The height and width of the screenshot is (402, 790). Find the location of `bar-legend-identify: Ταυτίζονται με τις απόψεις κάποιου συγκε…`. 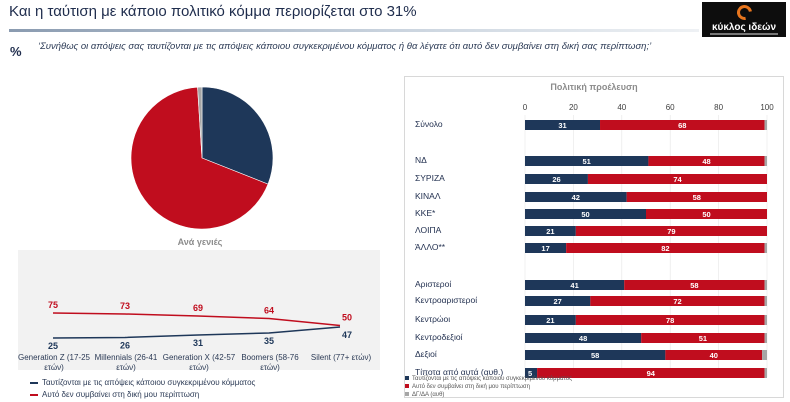

bar-legend-identify: Ταυτίζονται με τις απόψεις κάποιου συγκε… is located at coordinates (488, 379).